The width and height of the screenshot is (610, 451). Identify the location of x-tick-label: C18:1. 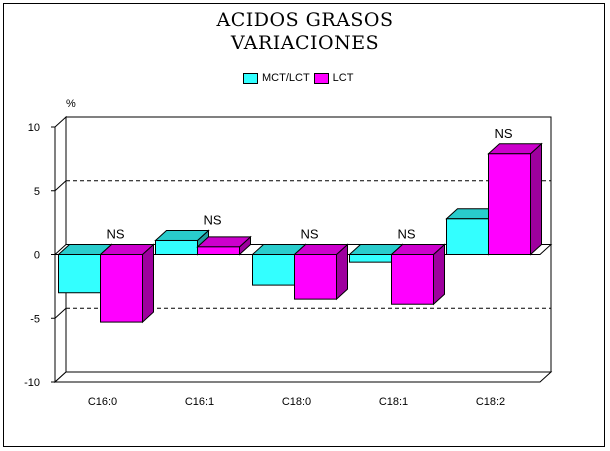
(393, 402).